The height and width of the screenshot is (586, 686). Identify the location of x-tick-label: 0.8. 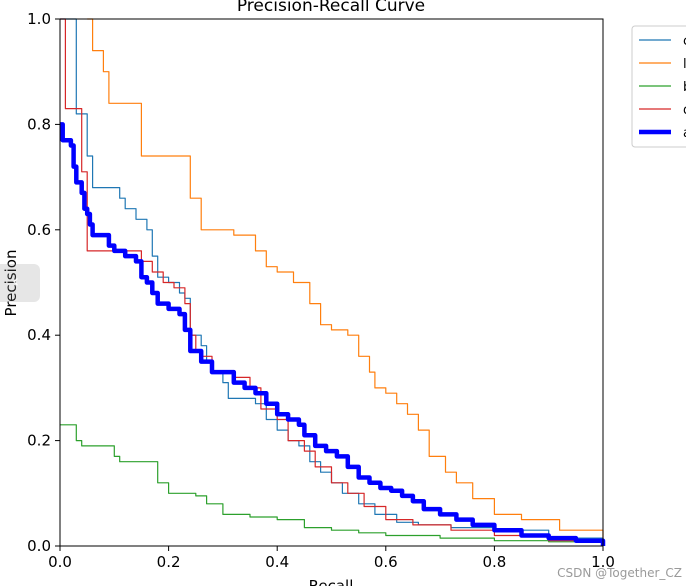
(494, 562).